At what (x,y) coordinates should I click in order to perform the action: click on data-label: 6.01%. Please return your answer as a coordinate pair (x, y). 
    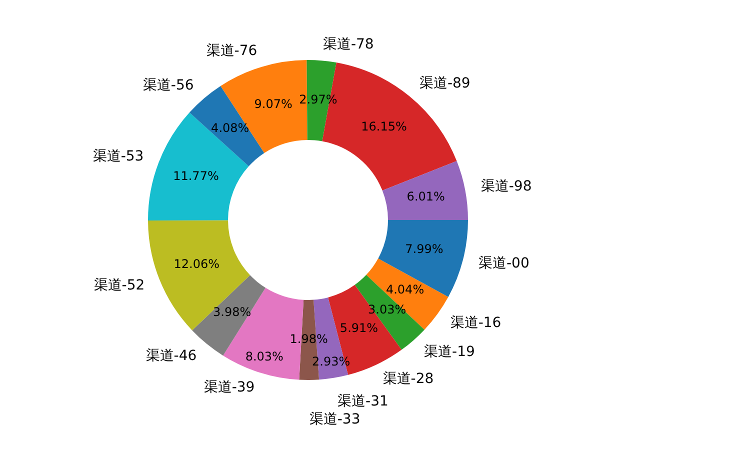
    Looking at the image, I should click on (425, 197).